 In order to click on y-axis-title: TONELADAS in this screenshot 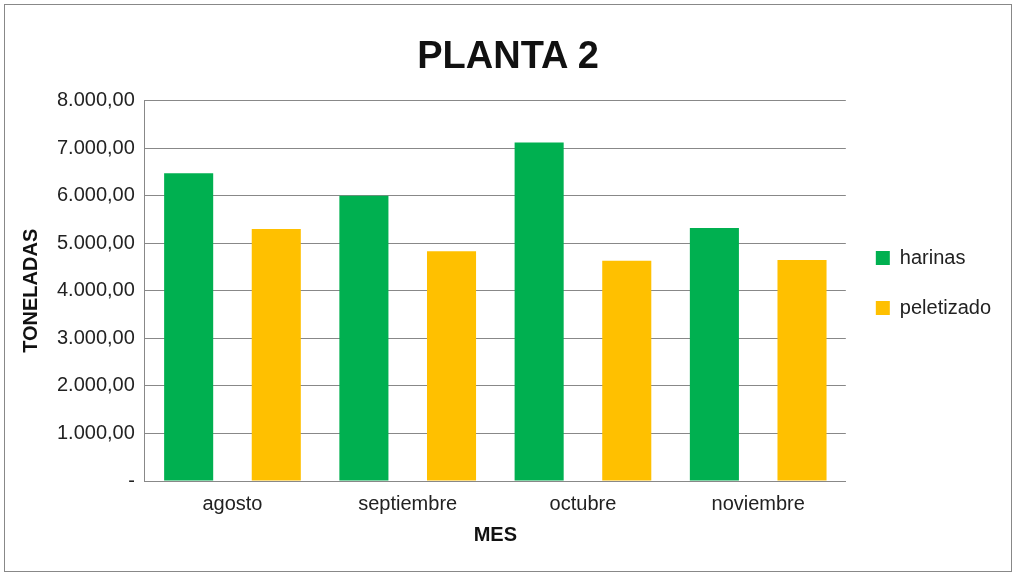, I will do `click(29, 290)`.